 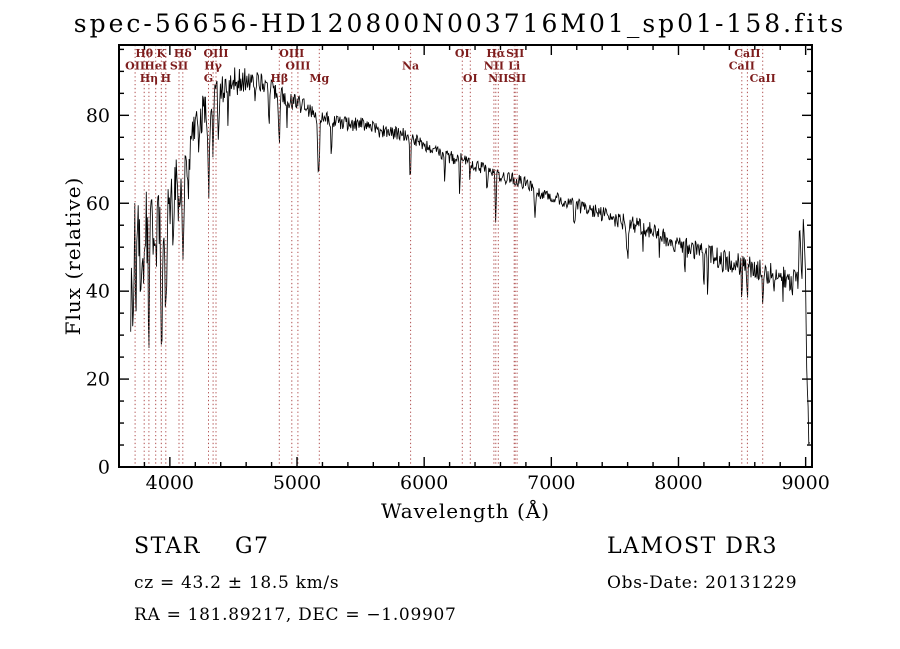 I want to click on y-tick-label: 60, so click(x=98, y=204).